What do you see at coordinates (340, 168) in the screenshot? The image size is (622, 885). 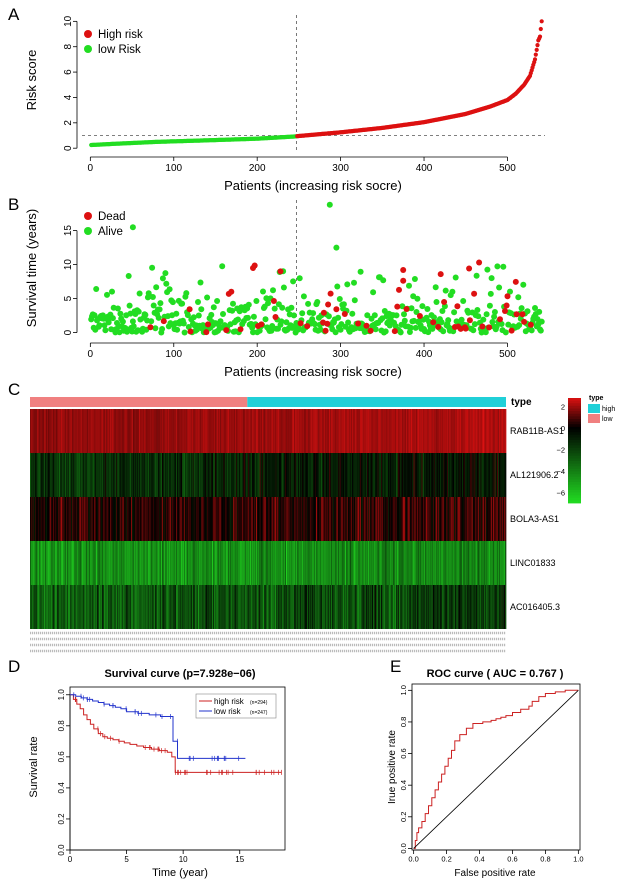 I see `risk-score-x-tick-label: 300` at bounding box center [340, 168].